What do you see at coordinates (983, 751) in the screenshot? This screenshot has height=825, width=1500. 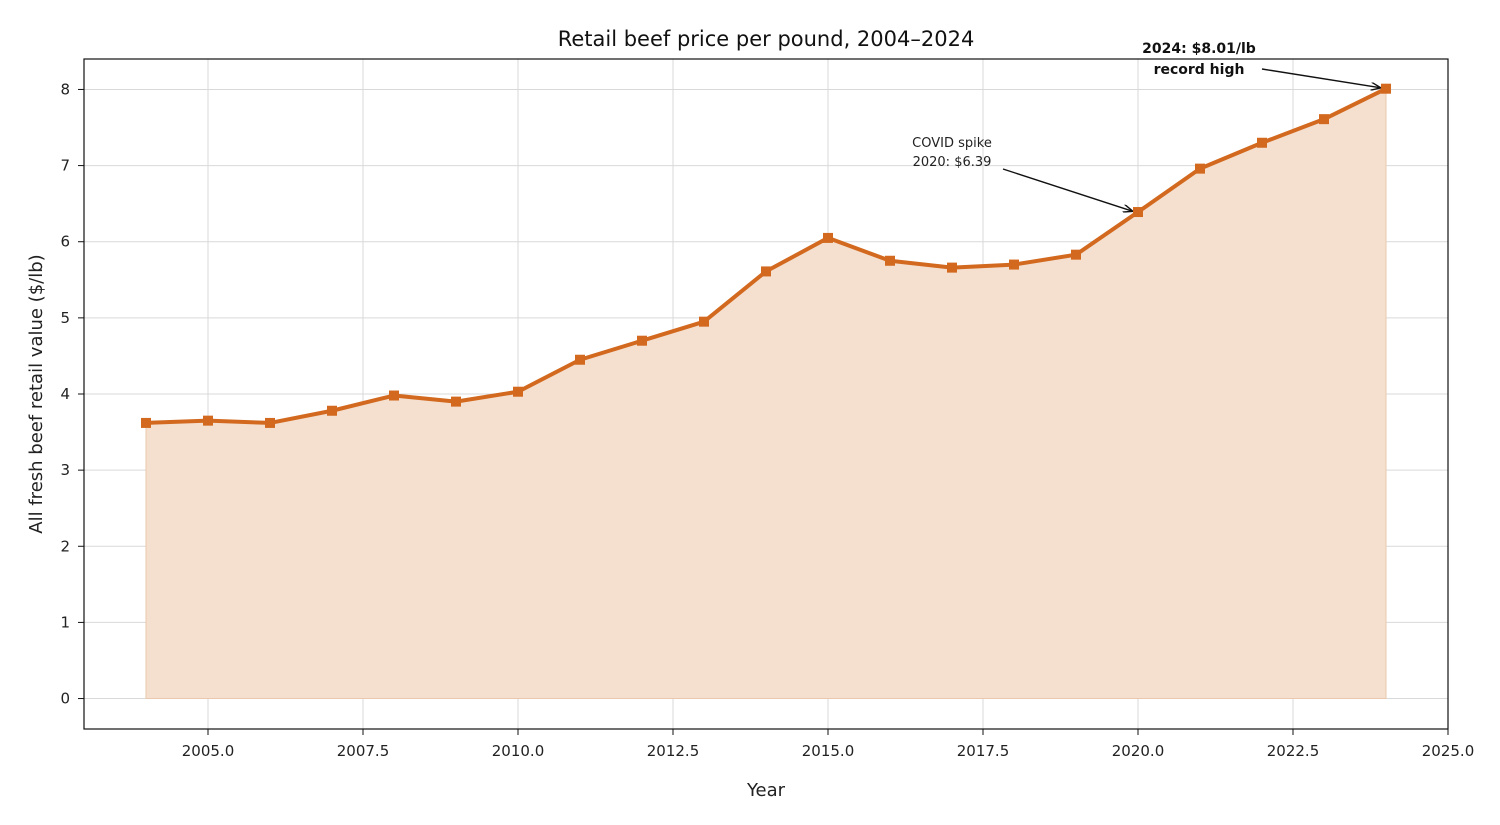 I see `x-tick-label: 2017.5` at bounding box center [983, 751].